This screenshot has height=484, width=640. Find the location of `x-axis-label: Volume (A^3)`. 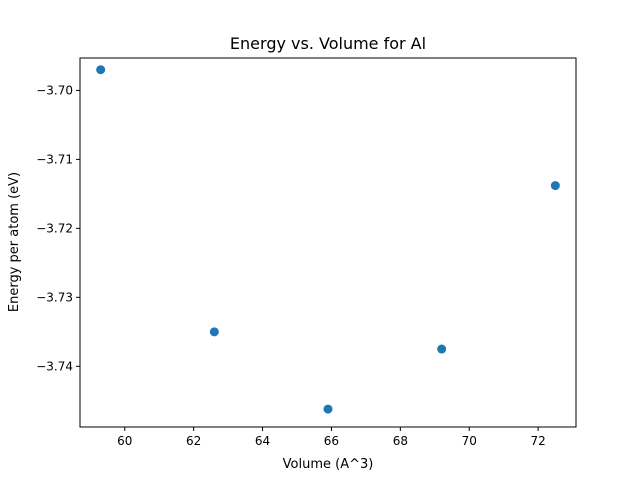

x-axis-label: Volume (A^3) is located at coordinates (328, 464).